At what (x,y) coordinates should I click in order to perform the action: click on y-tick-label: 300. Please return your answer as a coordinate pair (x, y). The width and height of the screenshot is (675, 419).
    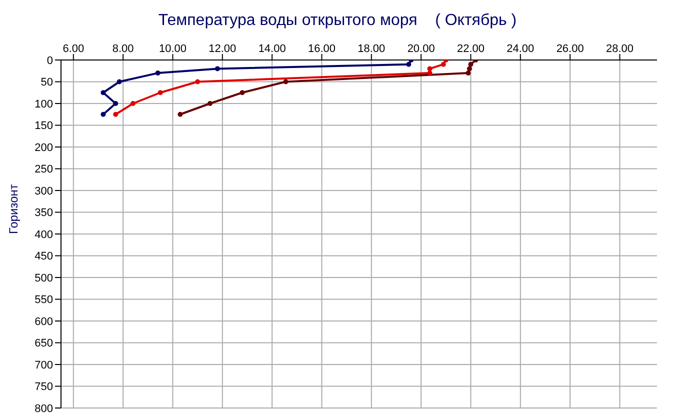
    Looking at the image, I should click on (43, 191).